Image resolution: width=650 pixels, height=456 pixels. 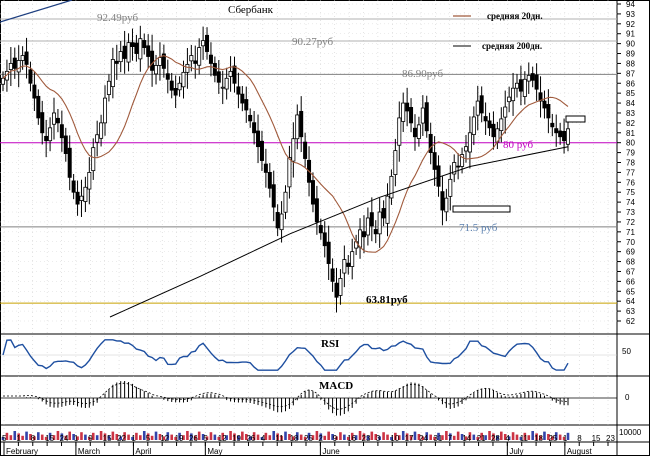 What do you see at coordinates (630, 93) in the screenshot?
I see `price-tick-label: 85` at bounding box center [630, 93].